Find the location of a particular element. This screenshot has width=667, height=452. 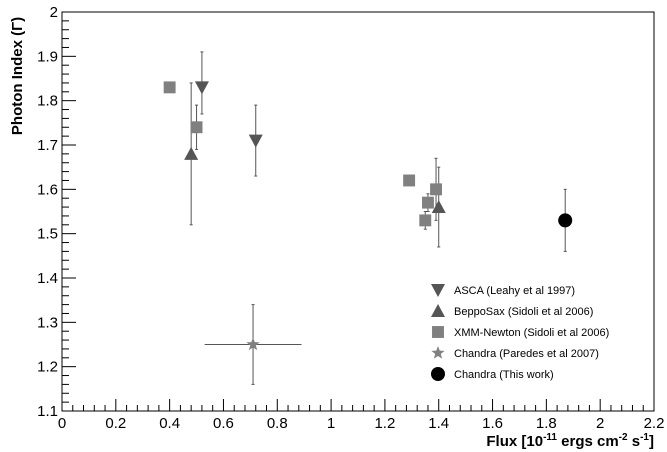

y-axis: 1.1 1.2 1.3 1.4 1.5 1.6 1.7 1.8 1.9 2 is located at coordinates (56, 212).